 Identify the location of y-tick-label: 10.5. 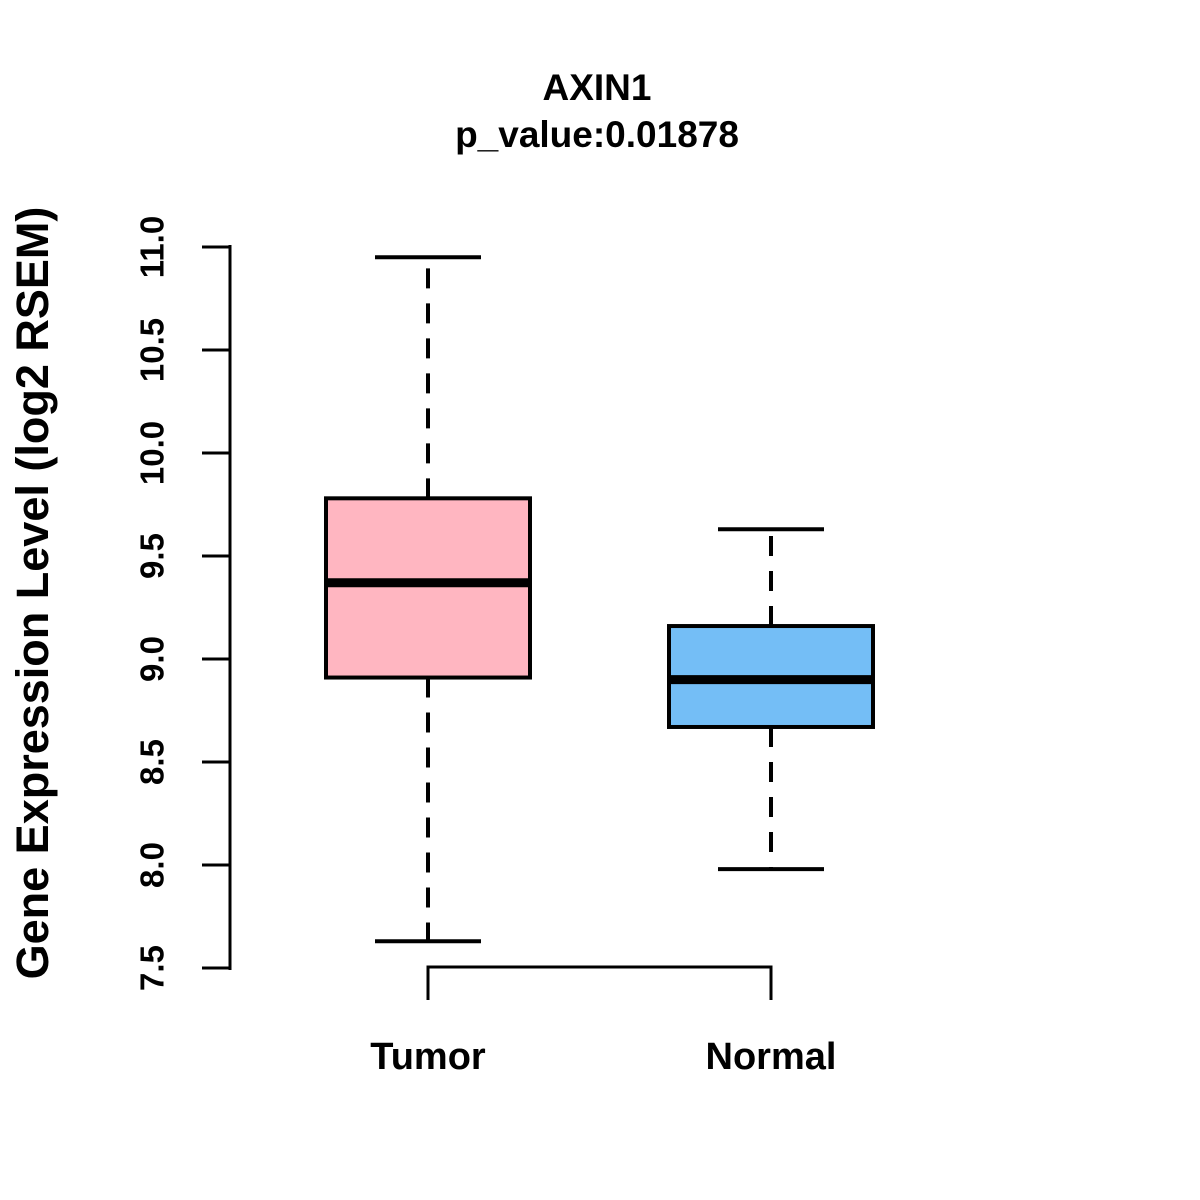
(152, 350).